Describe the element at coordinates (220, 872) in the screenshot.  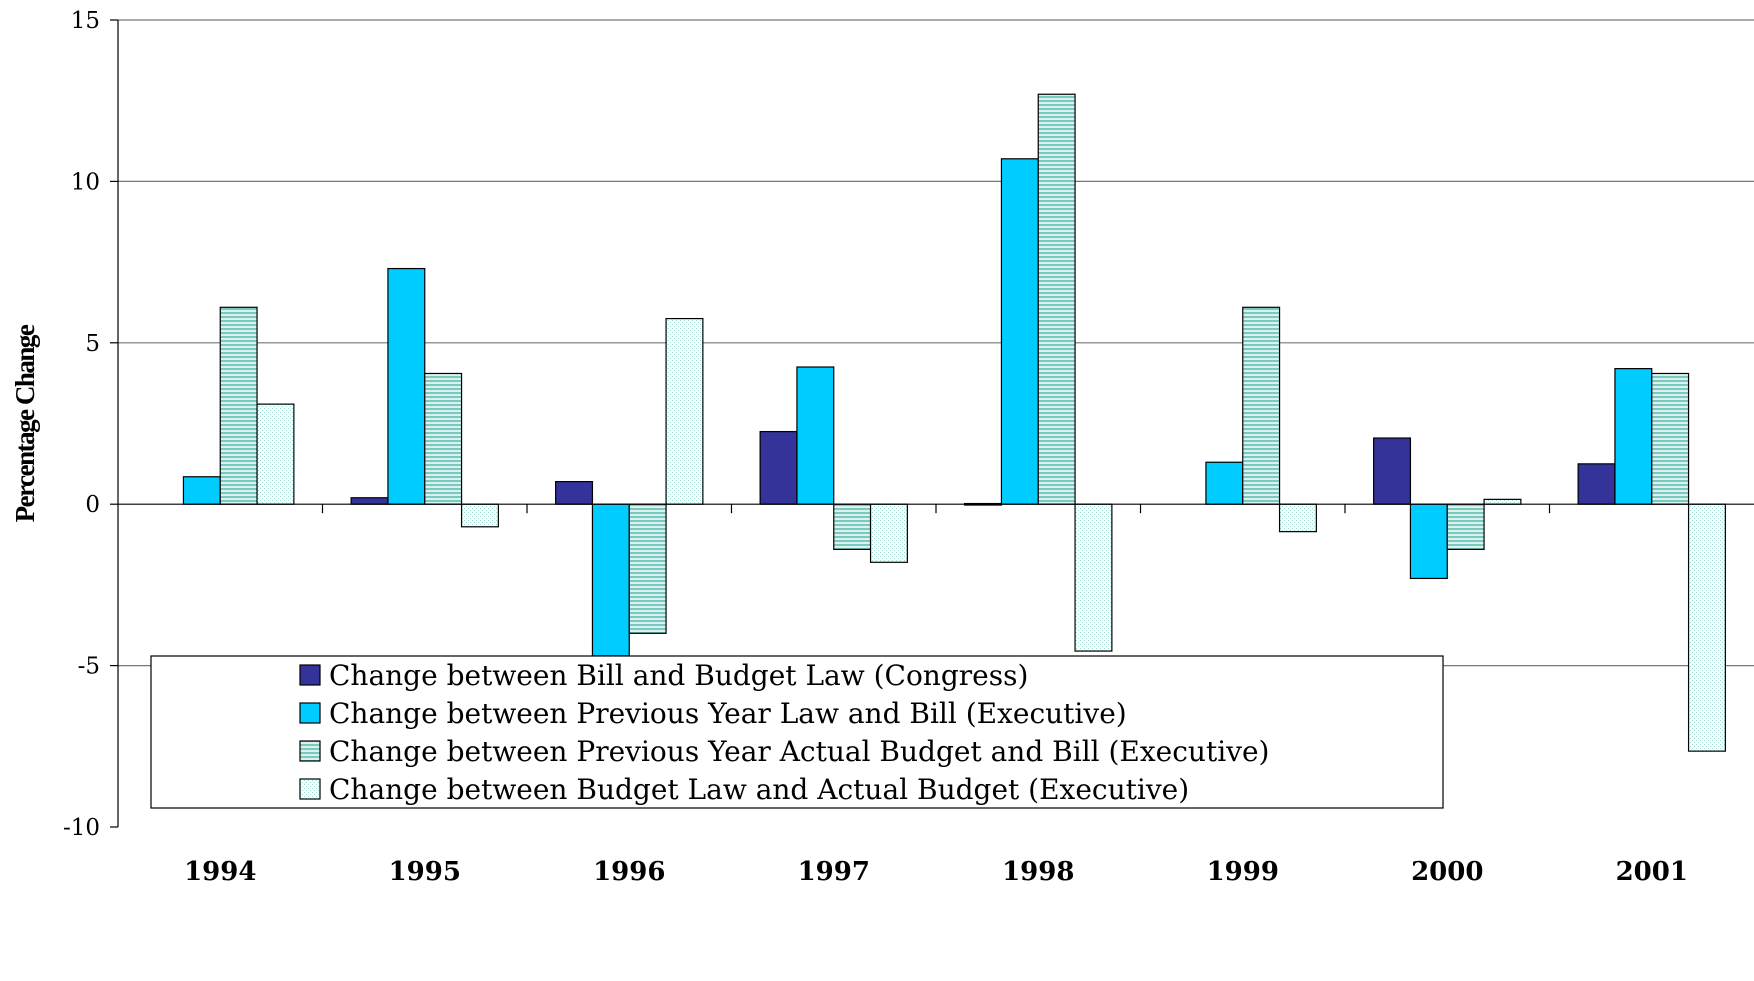
I see `x-category-label: 1994` at that location.